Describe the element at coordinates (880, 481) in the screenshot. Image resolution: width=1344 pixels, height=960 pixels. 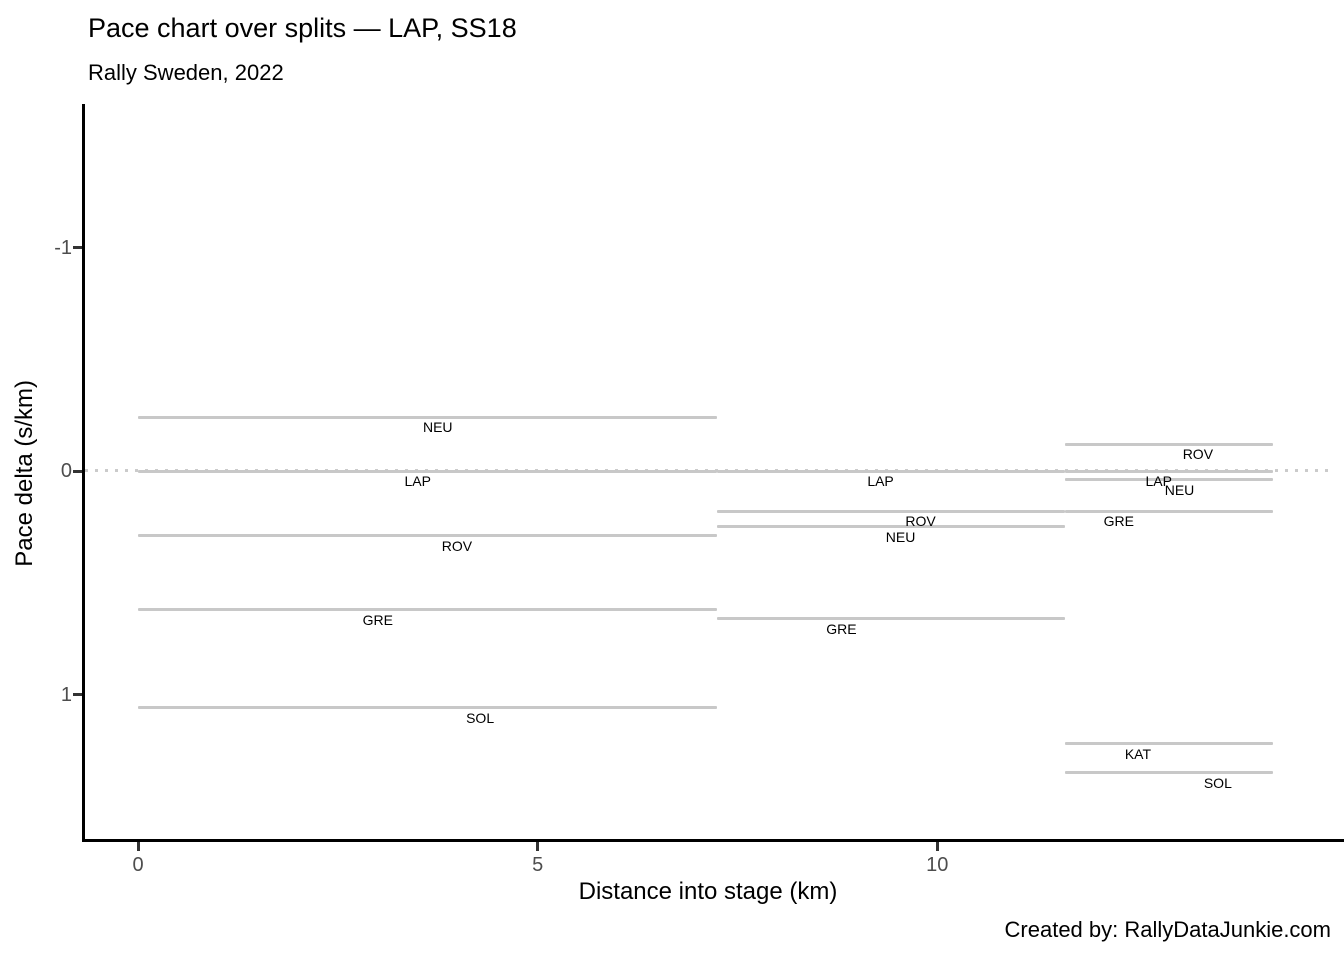
I see `driver-label-lap-1: LAP` at that location.